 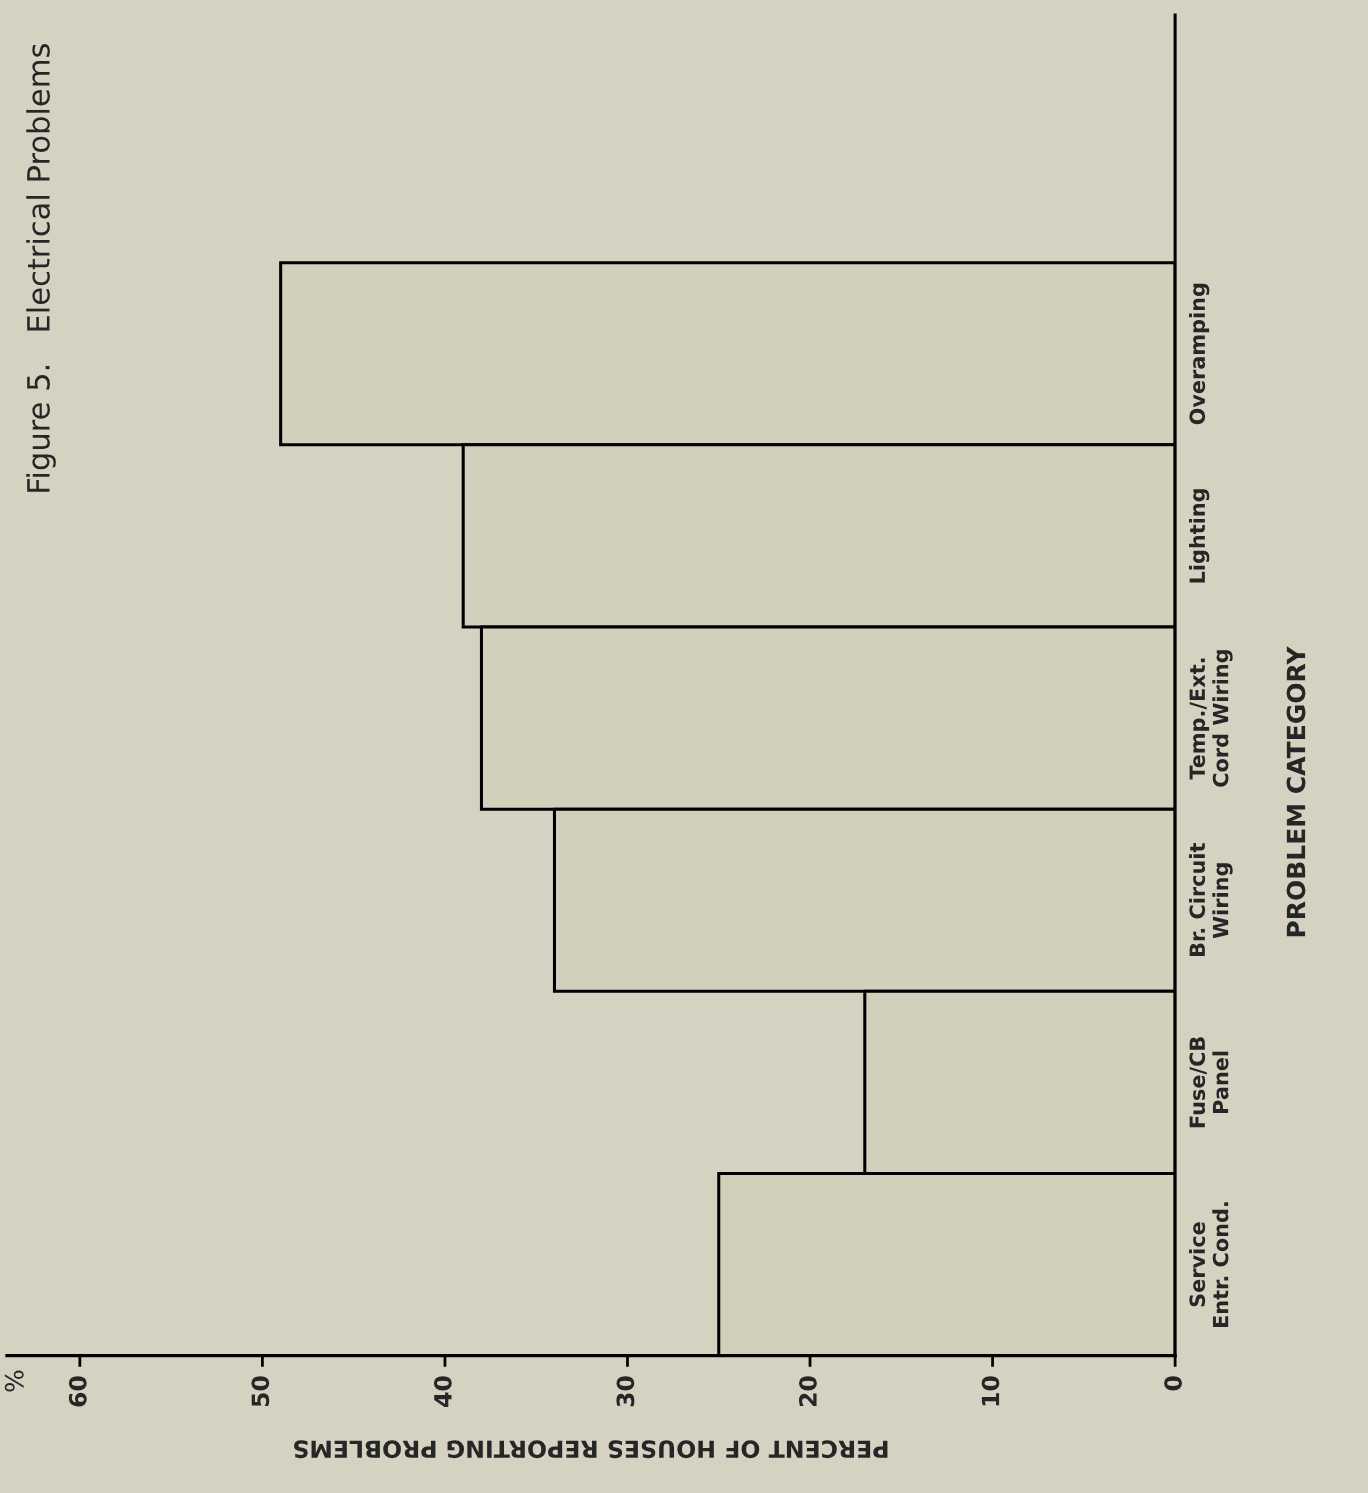 What do you see at coordinates (442, 1391) in the screenshot?
I see `x-tick-label: 40` at bounding box center [442, 1391].